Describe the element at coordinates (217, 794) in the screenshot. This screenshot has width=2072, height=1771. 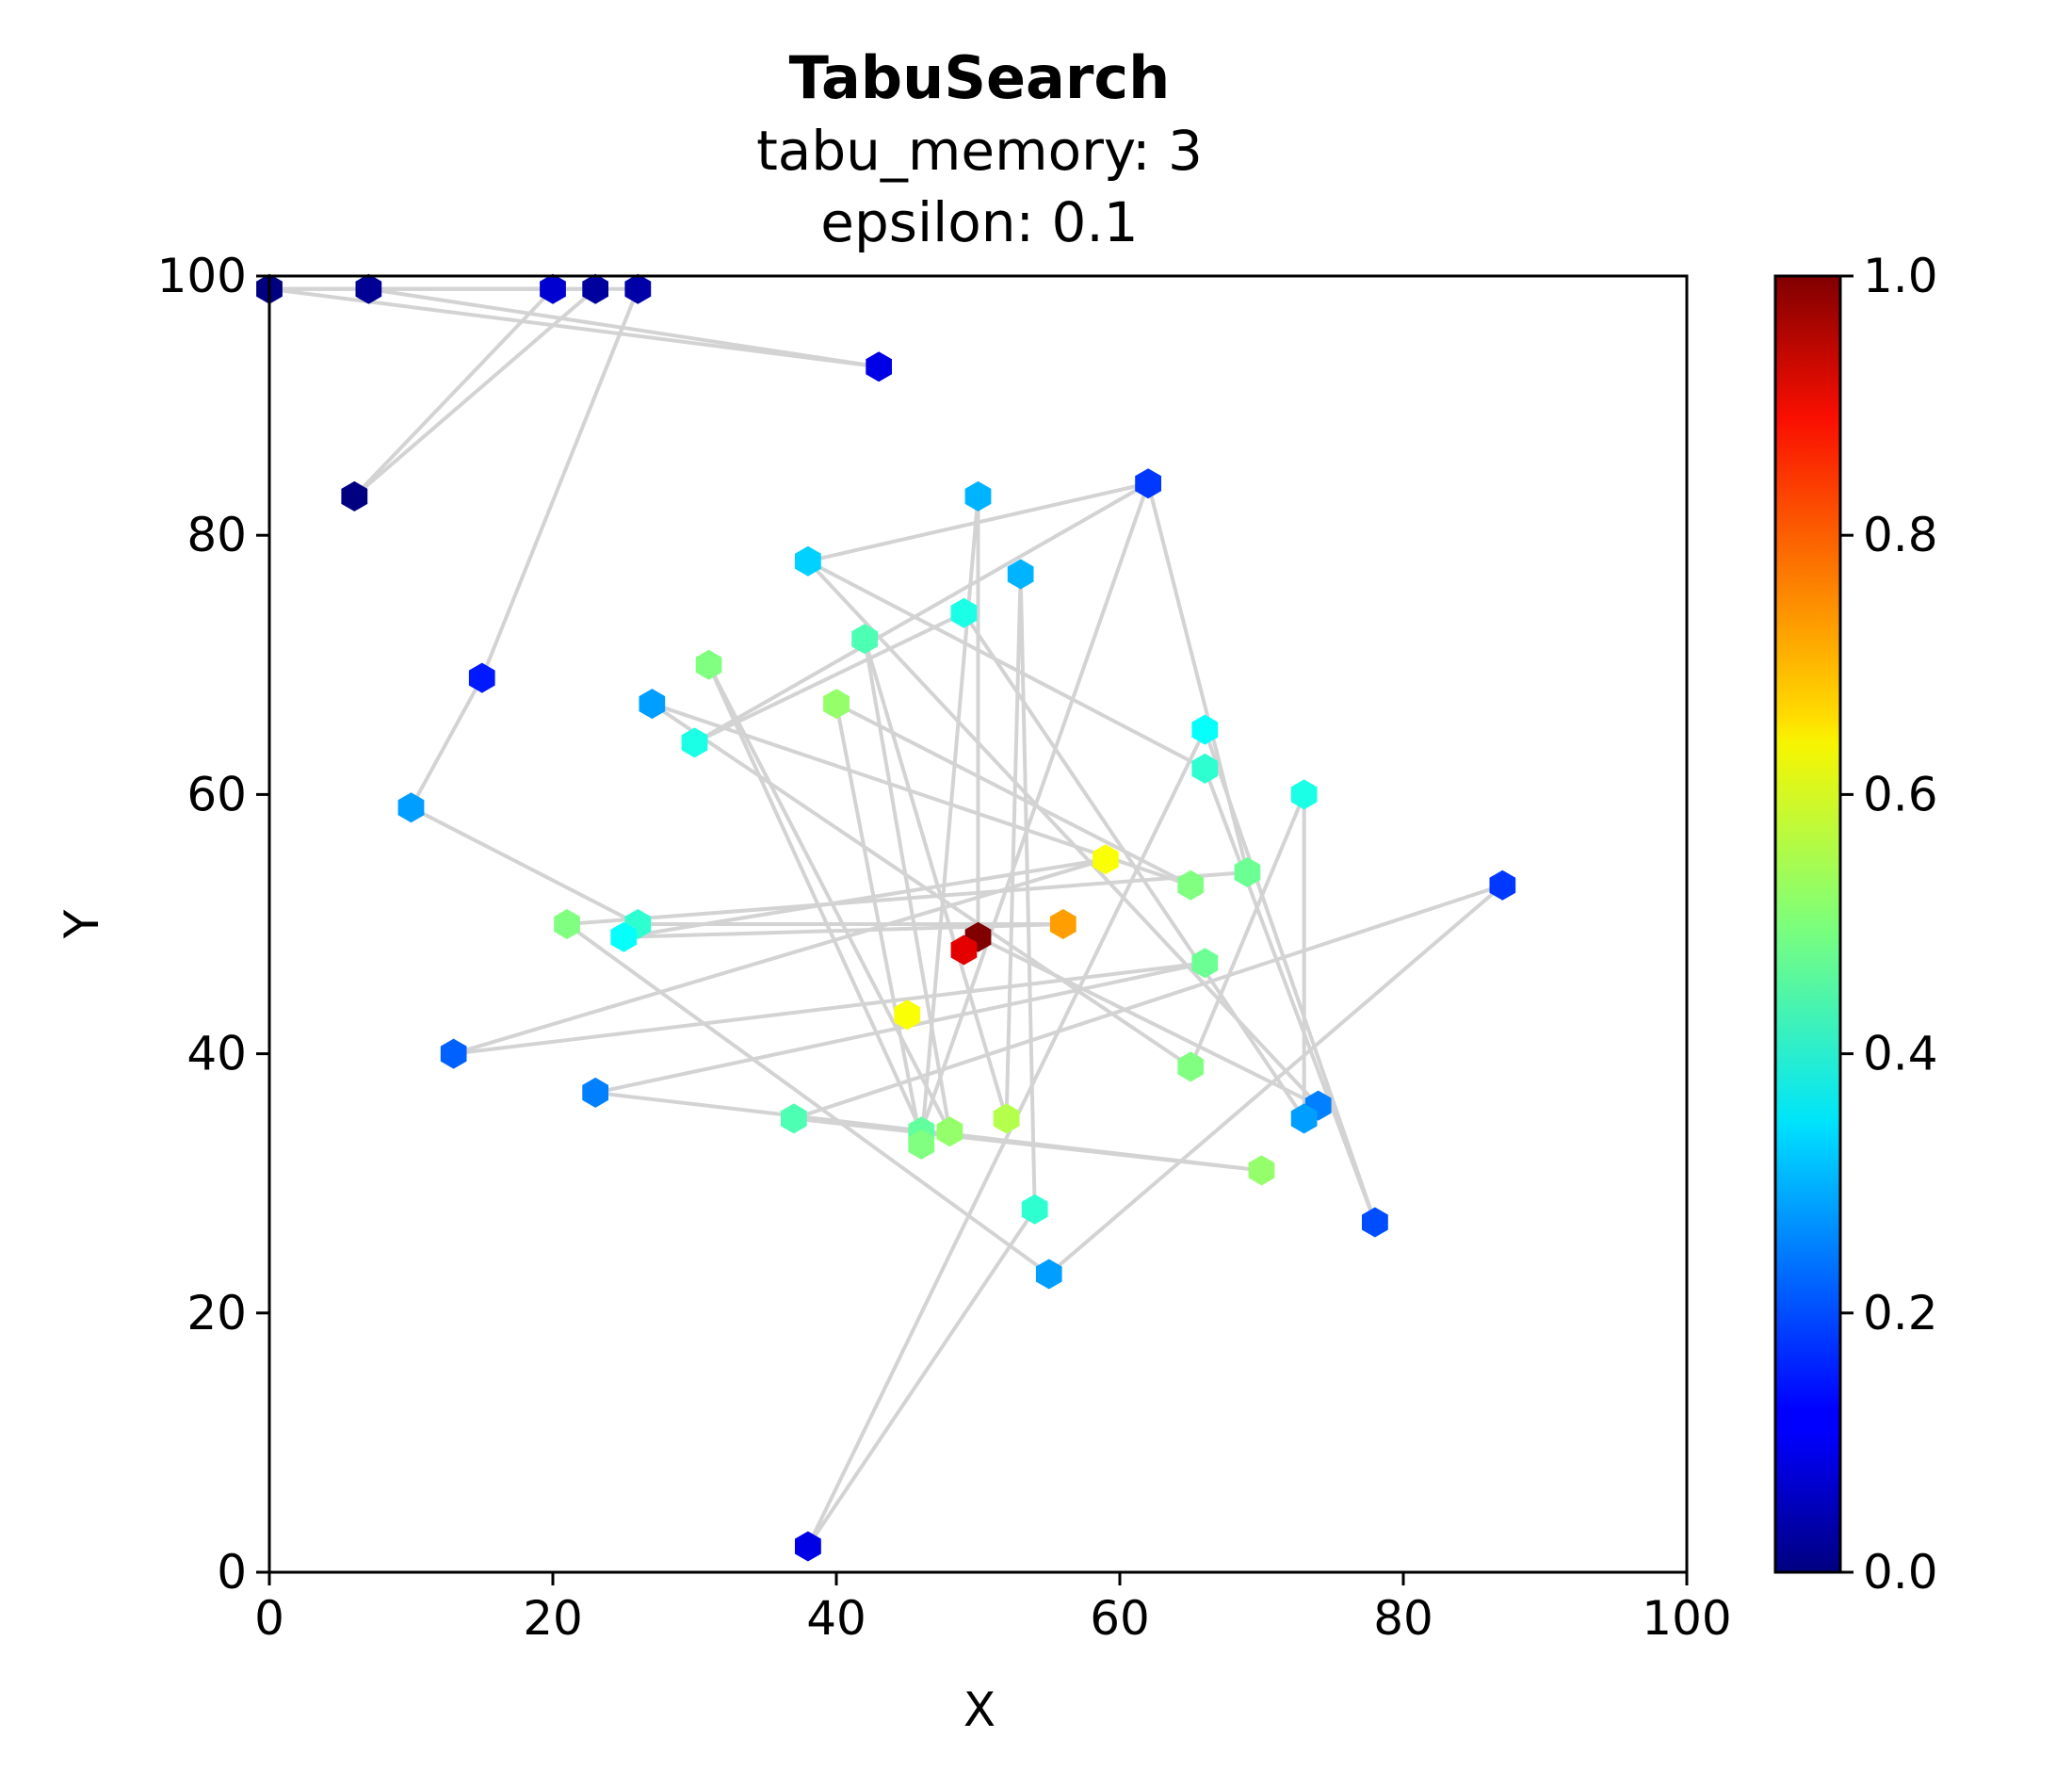
I see `y-tick-label: 60` at that location.